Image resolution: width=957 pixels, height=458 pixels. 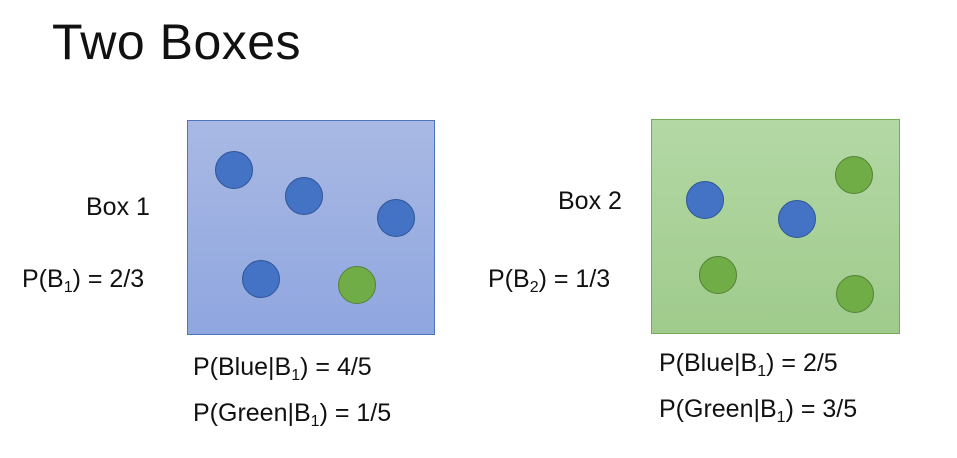 I want to click on box1-label: Box 1, so click(x=118, y=207).